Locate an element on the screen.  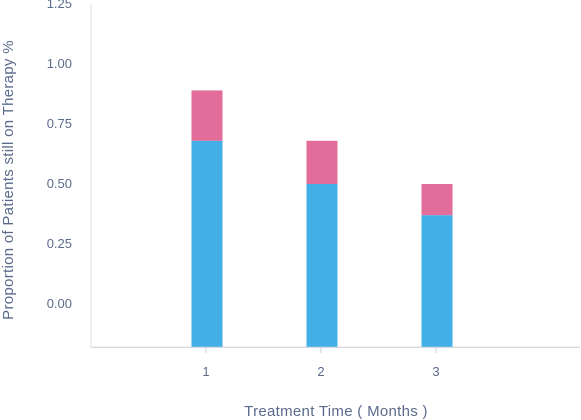
y-tick-label: 1.00 is located at coordinates (59, 63).